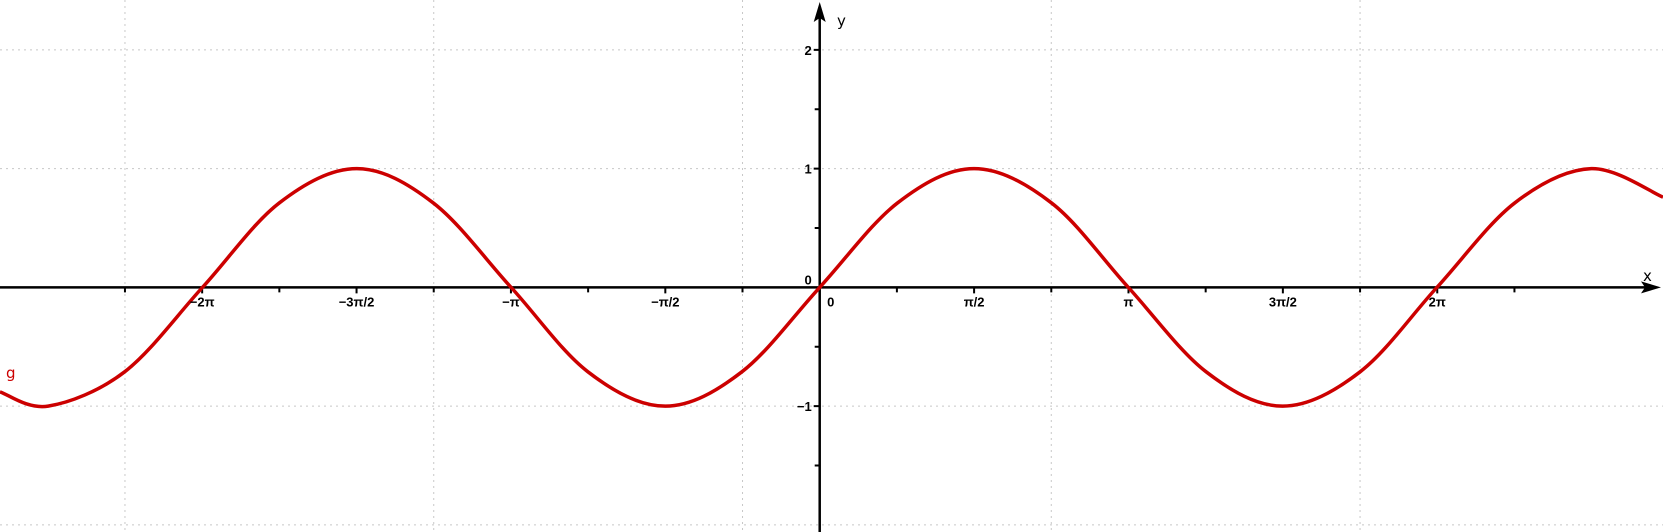 This screenshot has height=532, width=1663. I want to click on y-tick-label: −1, so click(804, 406).